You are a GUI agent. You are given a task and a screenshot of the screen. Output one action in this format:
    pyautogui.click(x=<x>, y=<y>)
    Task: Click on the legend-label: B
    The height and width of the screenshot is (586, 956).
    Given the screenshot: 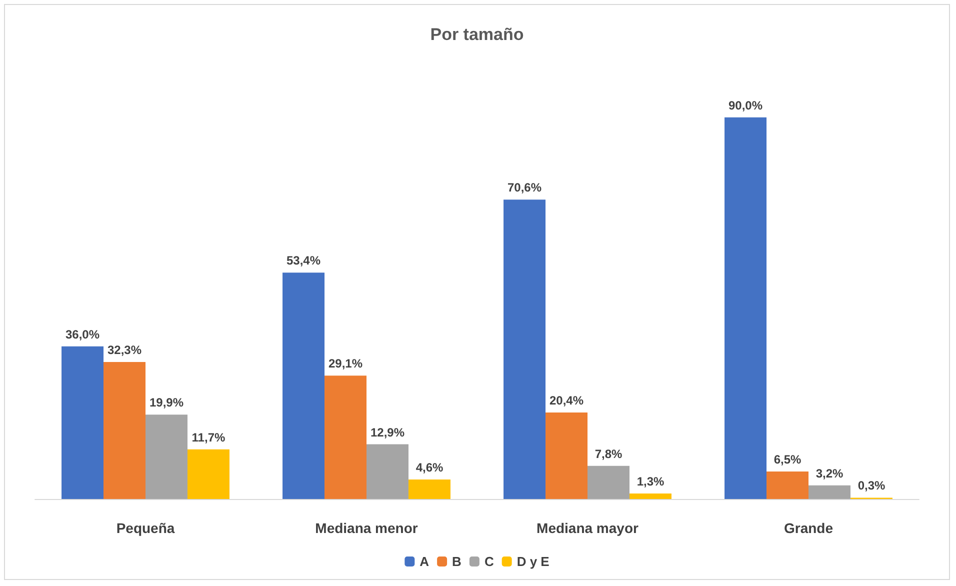 What is the action you would take?
    pyautogui.click(x=457, y=561)
    